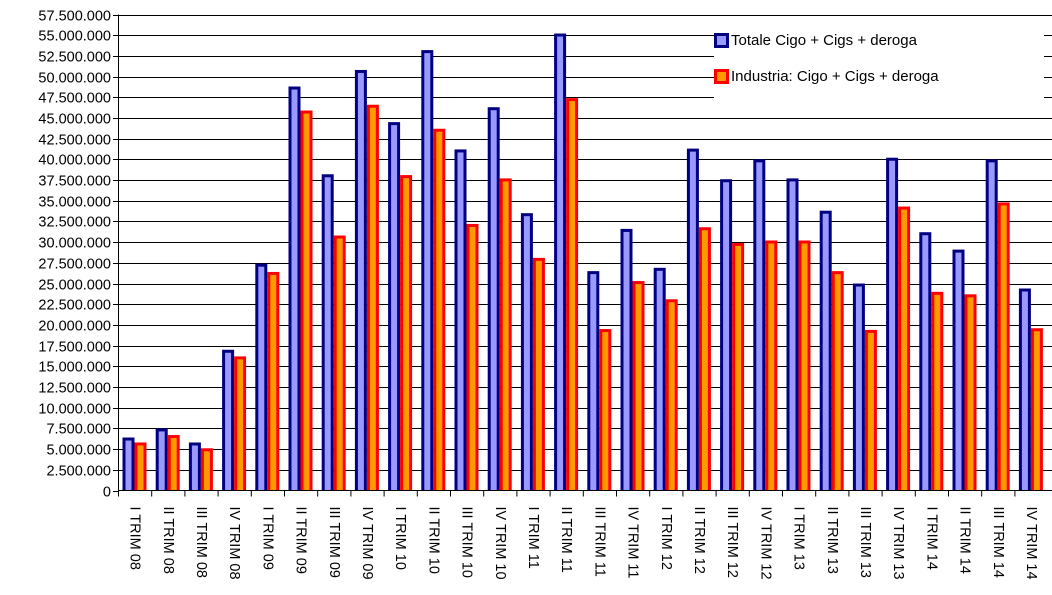 Image resolution: width=1052 pixels, height=595 pixels. Describe the element at coordinates (74, 17) in the screenshot. I see `y-tick-label: 57.500.000` at that location.